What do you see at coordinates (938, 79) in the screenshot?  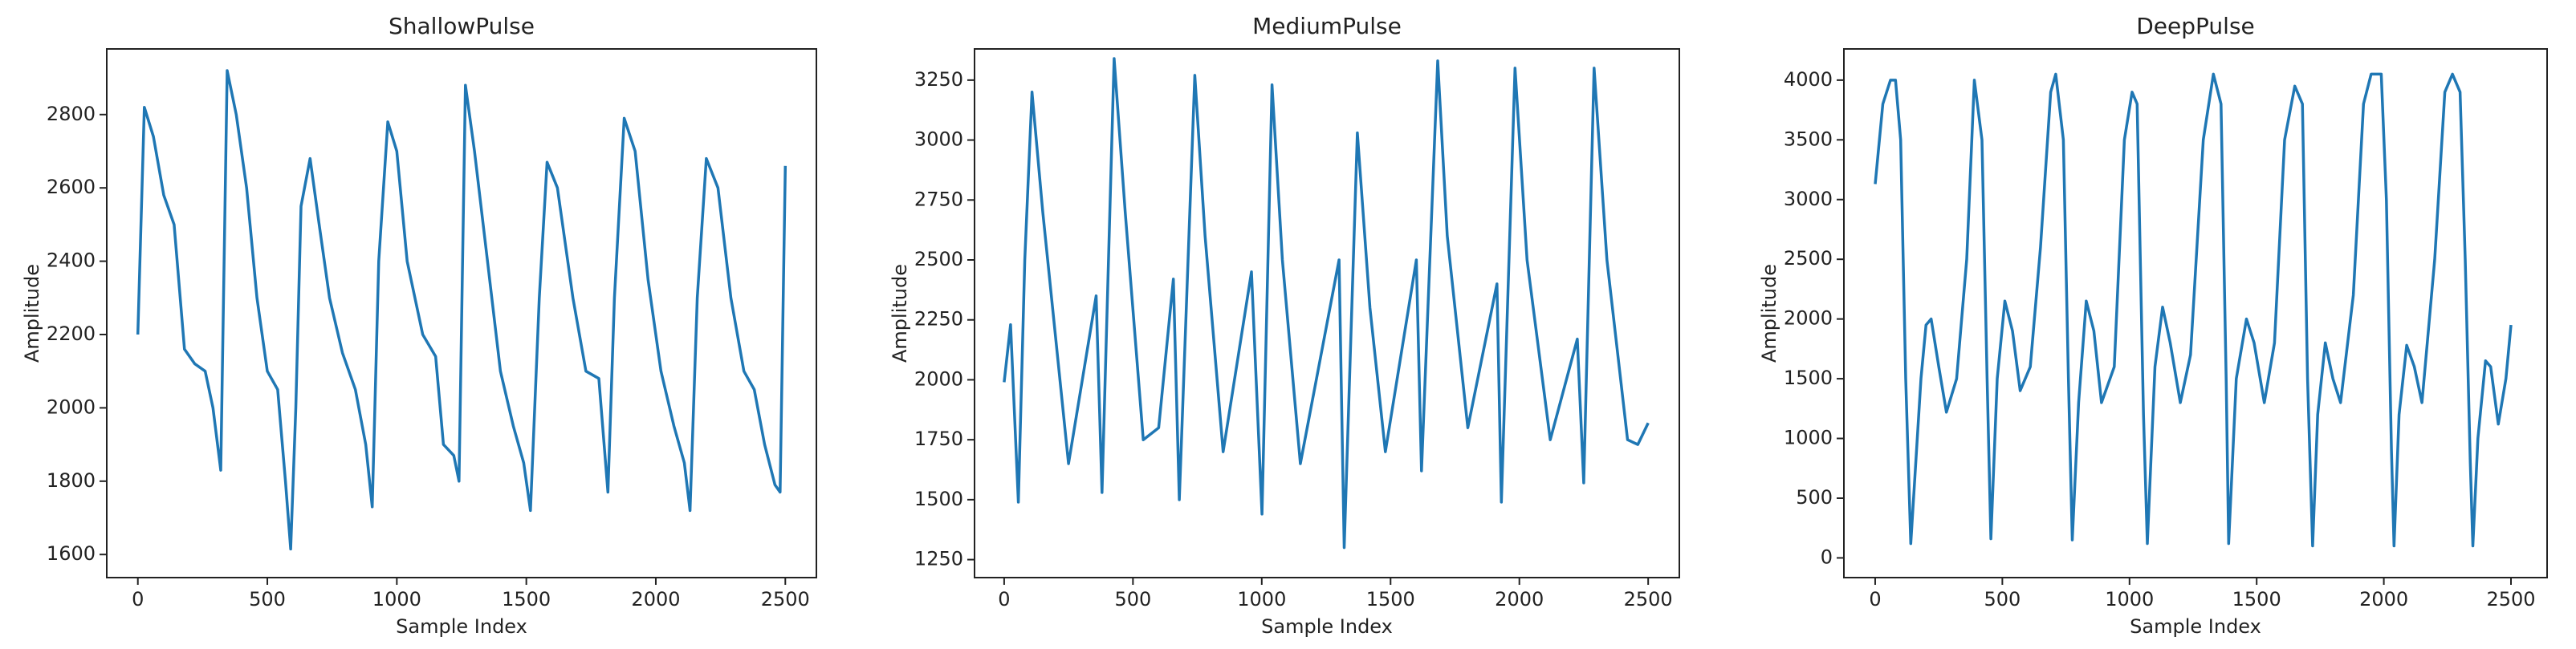 I see `y-tick-label: 3250` at bounding box center [938, 79].